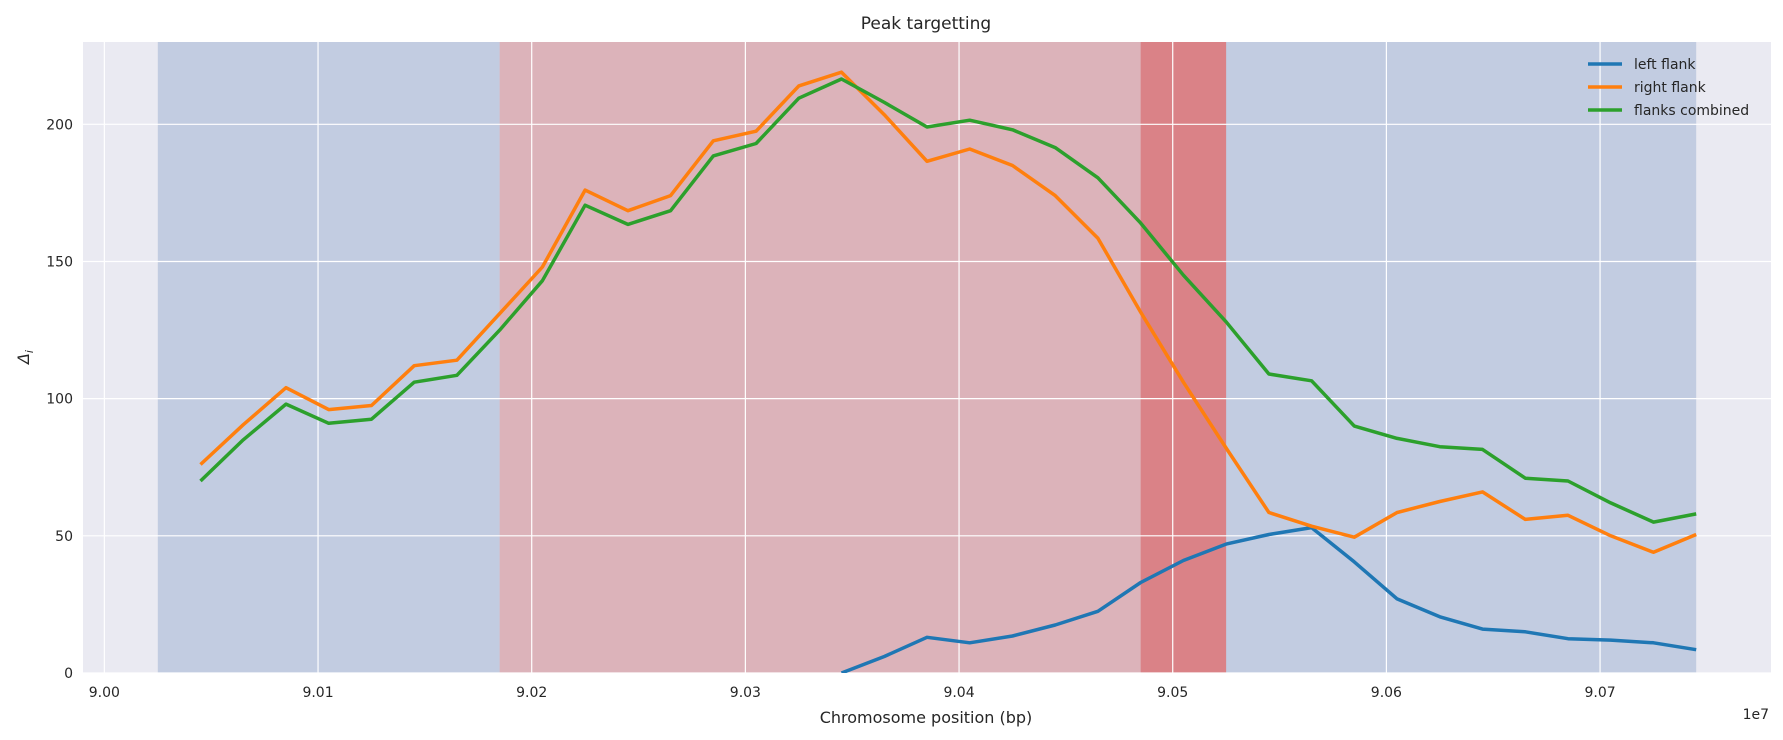 The width and height of the screenshot is (1783, 740). I want to click on svg-text: Δi, so click(25, 358).